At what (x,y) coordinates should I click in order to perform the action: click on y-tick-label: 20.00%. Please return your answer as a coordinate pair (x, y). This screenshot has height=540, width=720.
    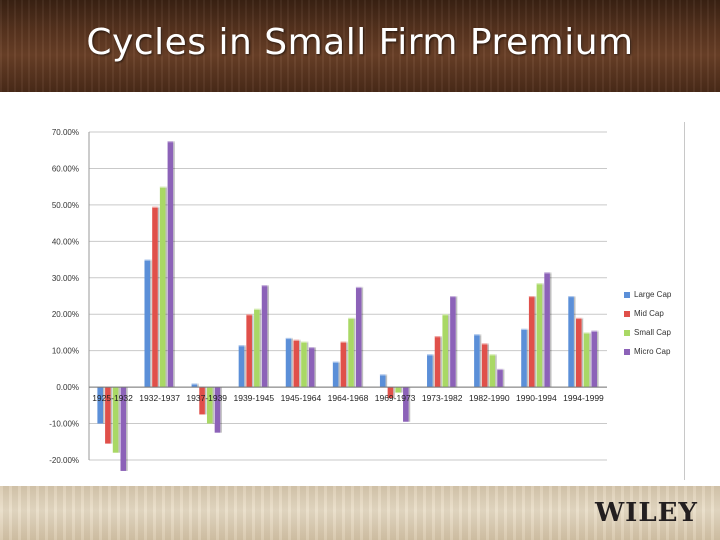
    Looking at the image, I should click on (65, 314).